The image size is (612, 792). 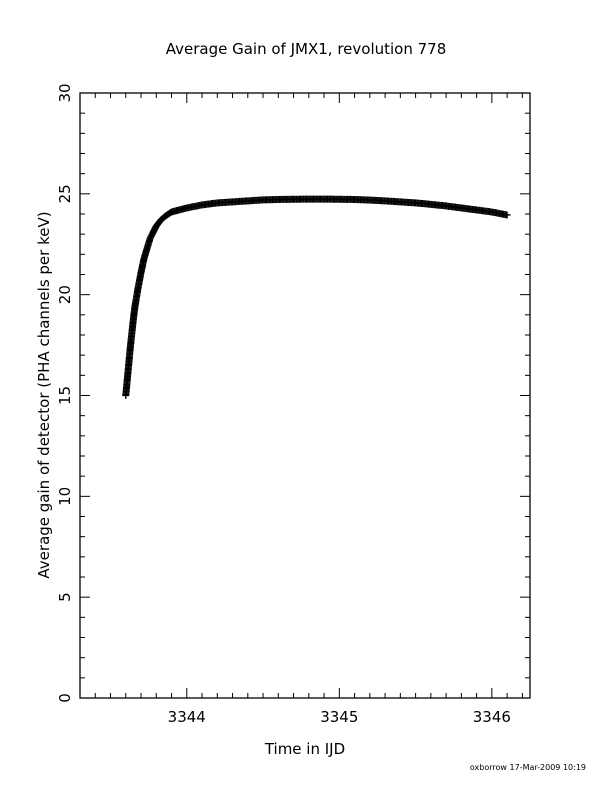 I want to click on y-tick-label: 20, so click(x=65, y=294).